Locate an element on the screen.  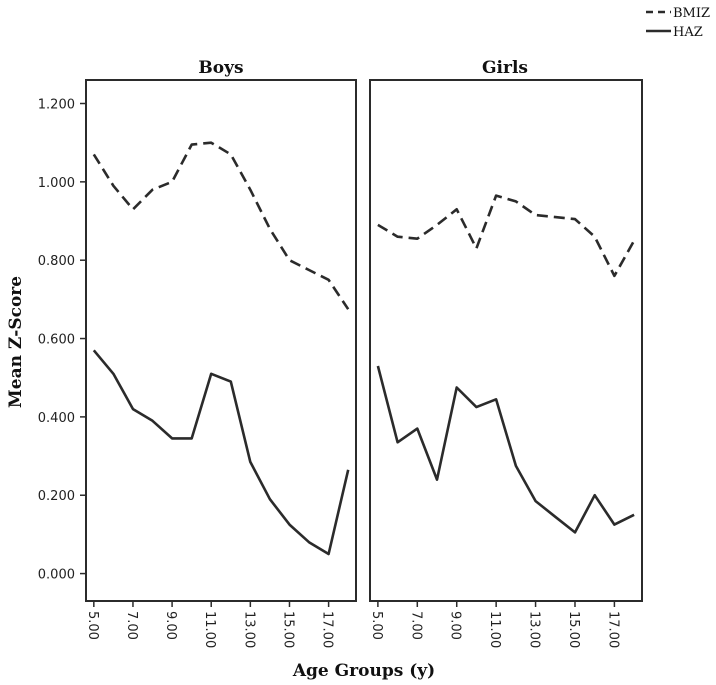
y-tick-label: 0.400 is located at coordinates (56, 418).